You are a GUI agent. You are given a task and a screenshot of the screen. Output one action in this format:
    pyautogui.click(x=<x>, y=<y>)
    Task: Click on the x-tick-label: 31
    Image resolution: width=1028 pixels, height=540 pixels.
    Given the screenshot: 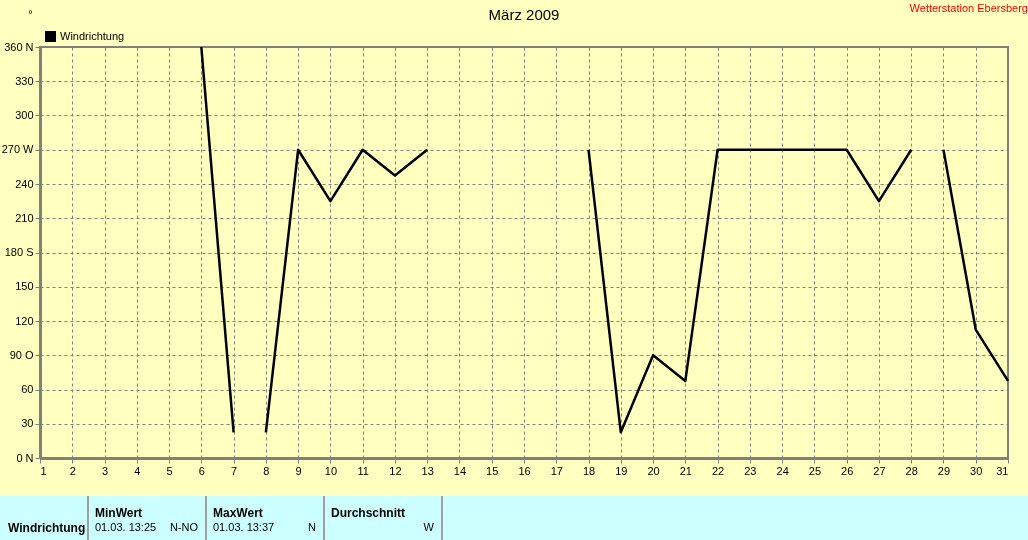 What is the action you would take?
    pyautogui.click(x=1002, y=470)
    